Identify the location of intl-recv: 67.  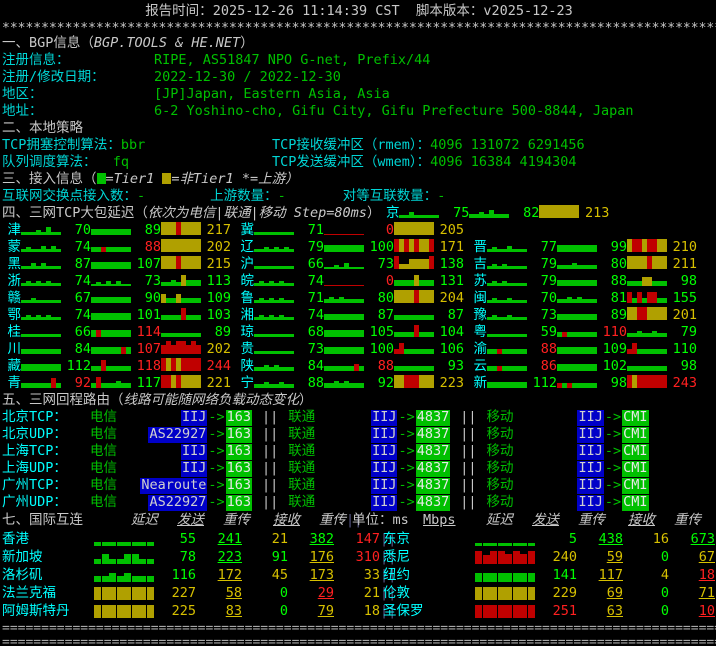
(706, 556).